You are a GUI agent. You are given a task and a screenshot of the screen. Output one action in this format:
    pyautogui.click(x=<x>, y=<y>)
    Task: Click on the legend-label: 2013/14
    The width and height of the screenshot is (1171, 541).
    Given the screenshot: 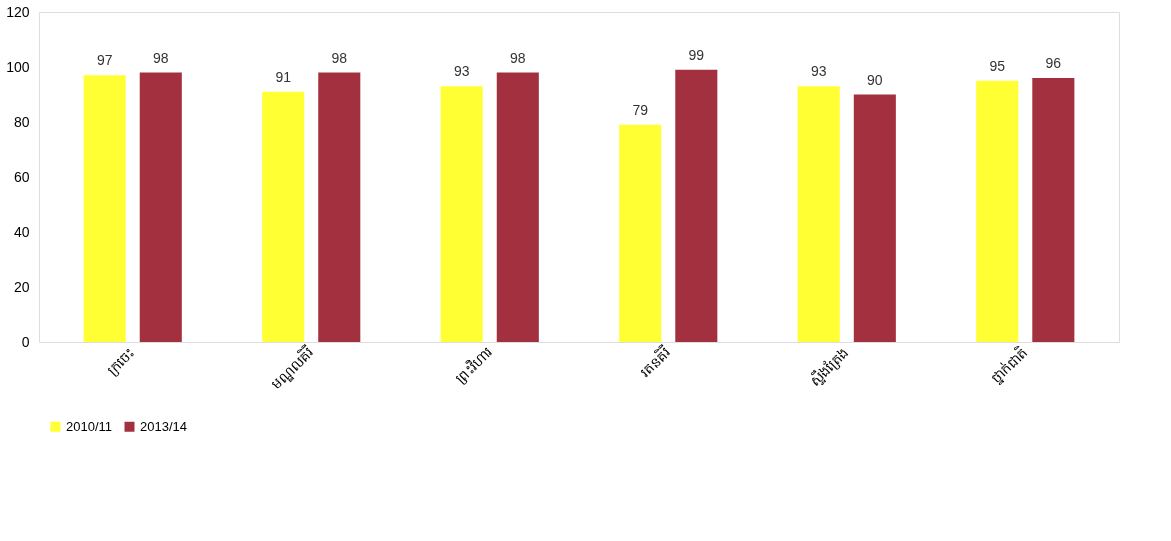 What is the action you would take?
    pyautogui.click(x=163, y=426)
    